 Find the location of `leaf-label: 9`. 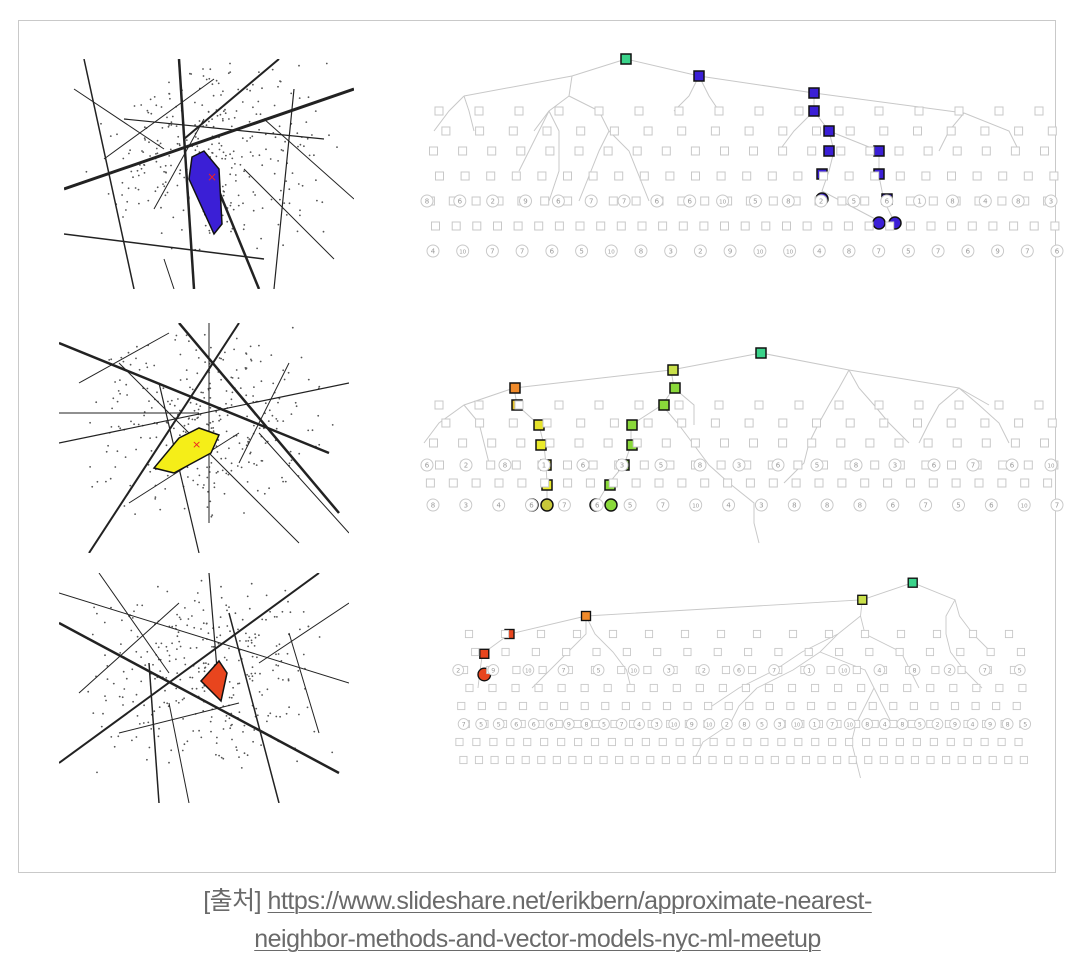

leaf-label: 9 is located at coordinates (990, 724).